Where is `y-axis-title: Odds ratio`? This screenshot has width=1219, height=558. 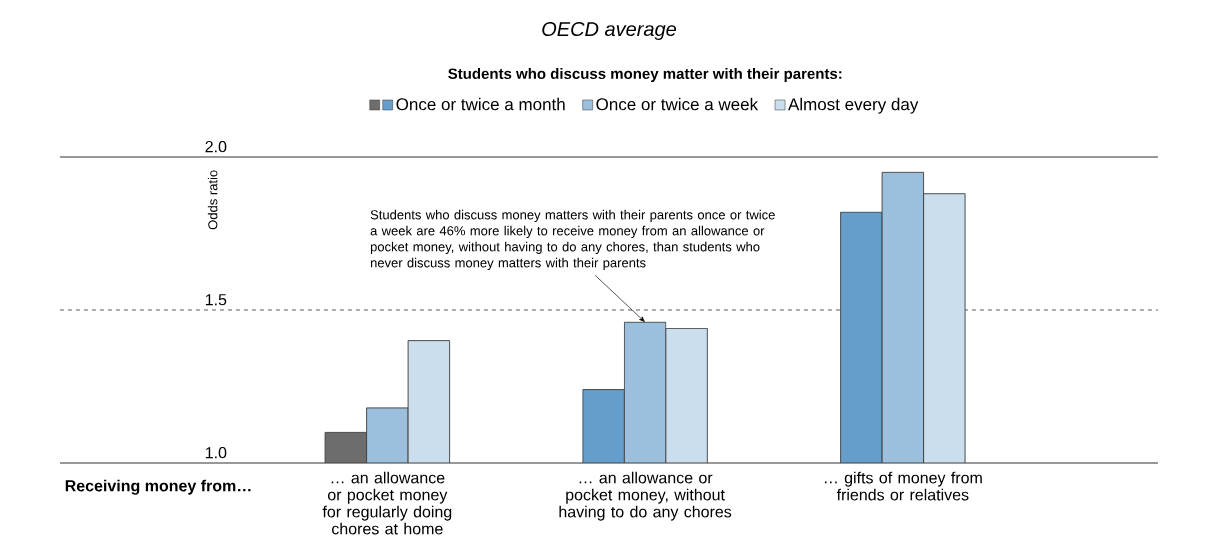 y-axis-title: Odds ratio is located at coordinates (212, 200).